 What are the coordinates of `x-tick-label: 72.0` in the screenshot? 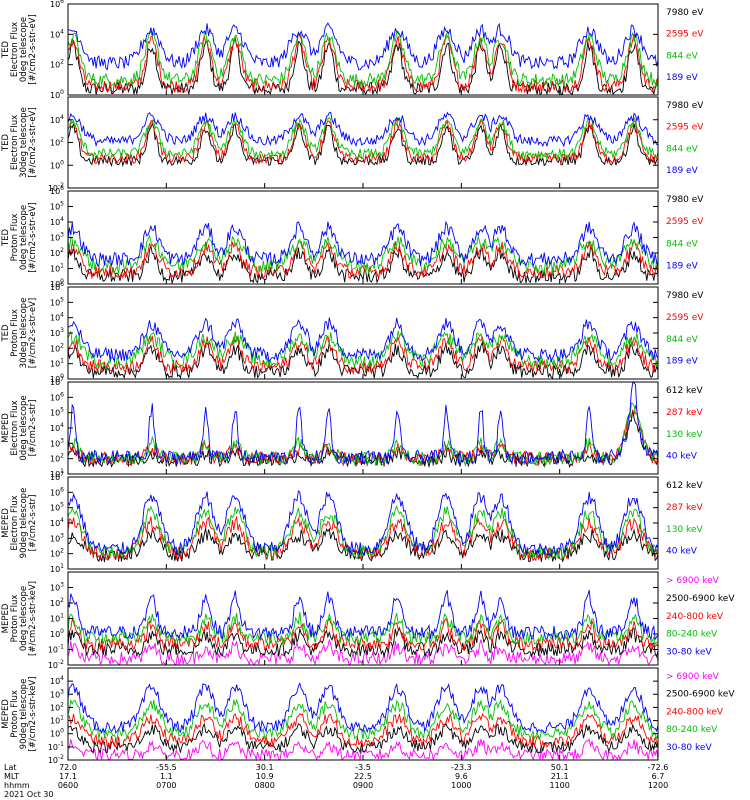 It's located at (68, 767).